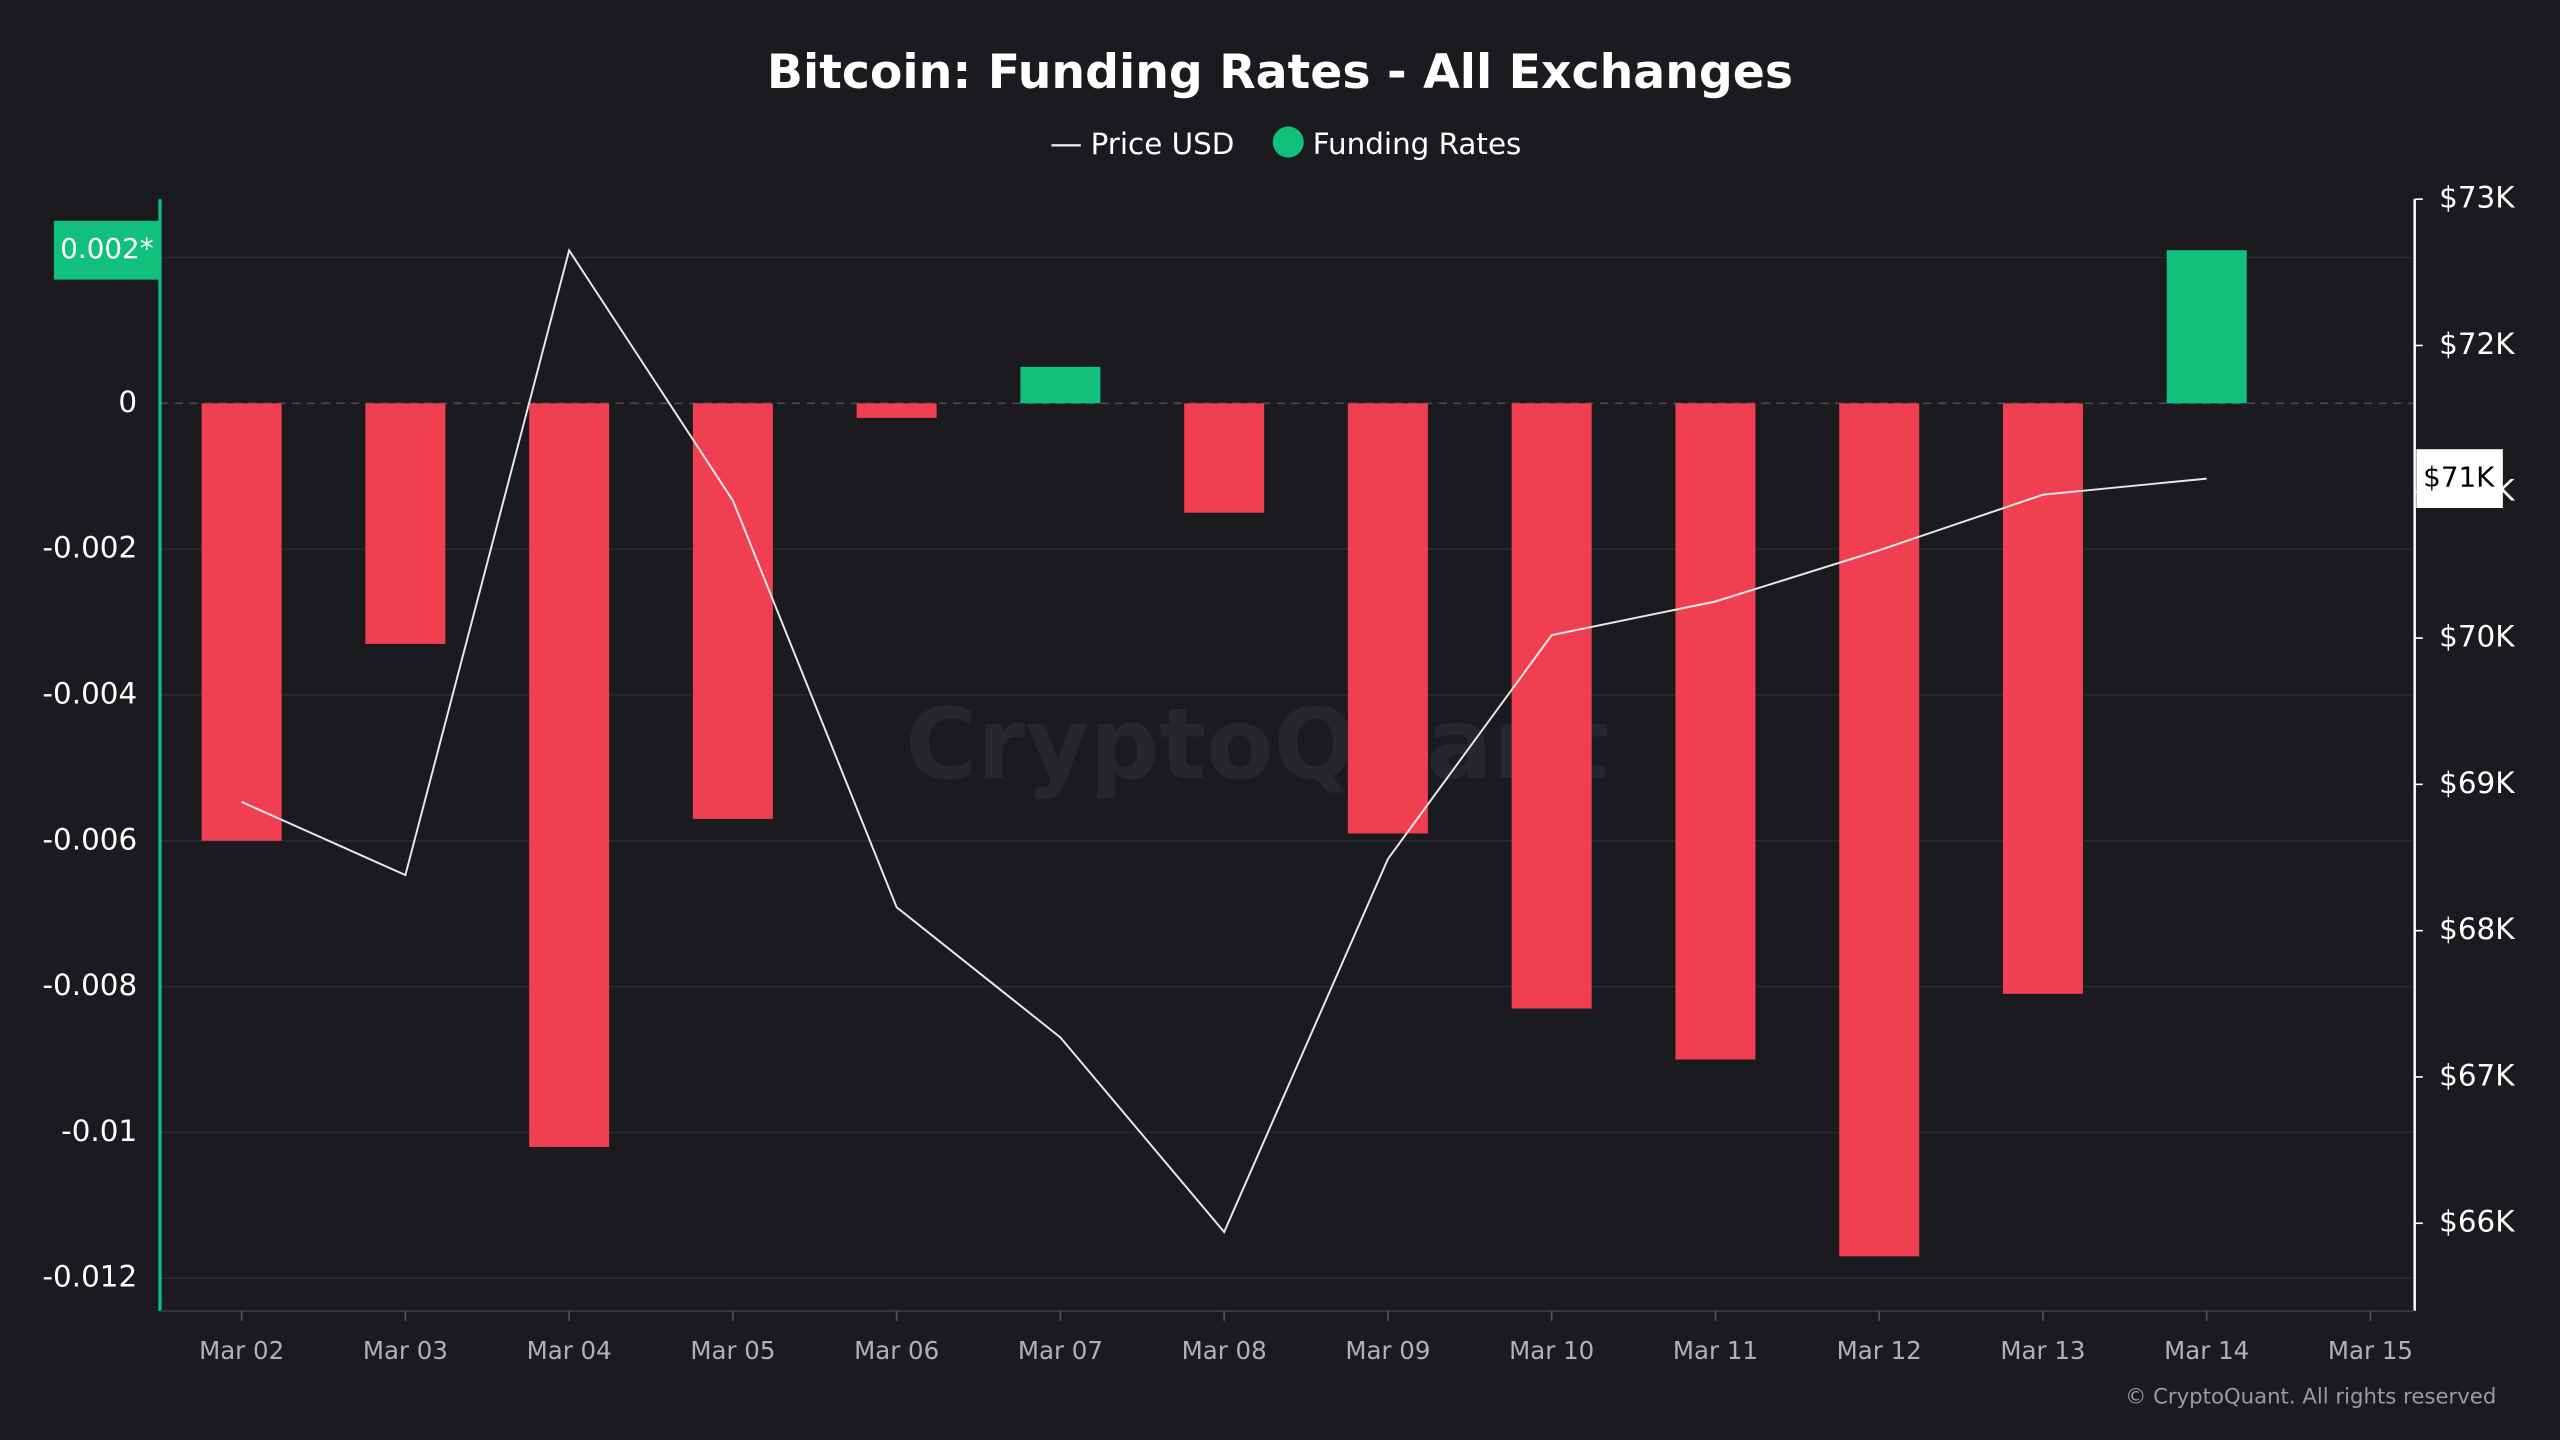 The width and height of the screenshot is (2560, 1440). Describe the element at coordinates (2370, 1350) in the screenshot. I see `x-tick-label: Mar 15` at that location.